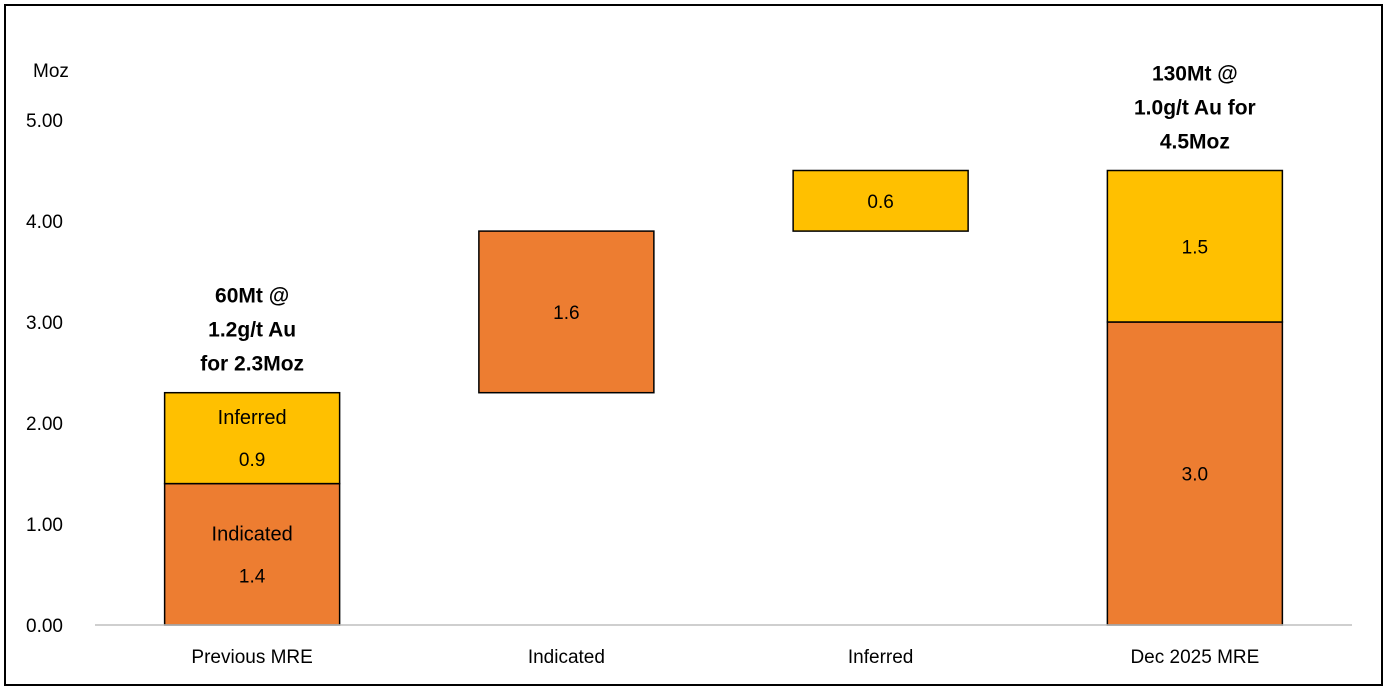 The height and width of the screenshot is (690, 1389). What do you see at coordinates (252, 534) in the screenshot?
I see `segment-name-label: Indicated` at bounding box center [252, 534].